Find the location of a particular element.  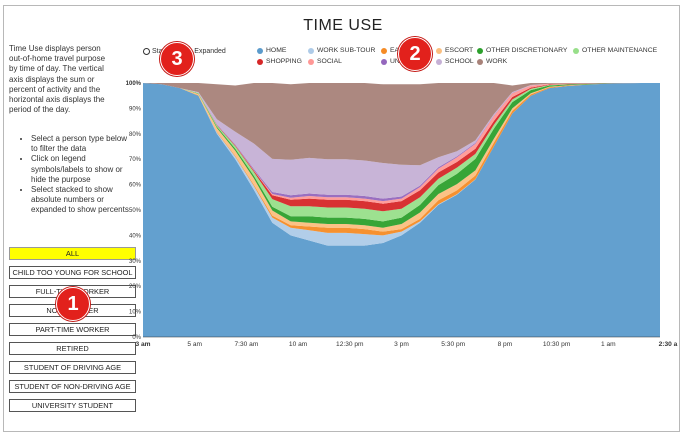

person-button-part-time-worker: PART-TIME WORKER is located at coordinates (72, 329).